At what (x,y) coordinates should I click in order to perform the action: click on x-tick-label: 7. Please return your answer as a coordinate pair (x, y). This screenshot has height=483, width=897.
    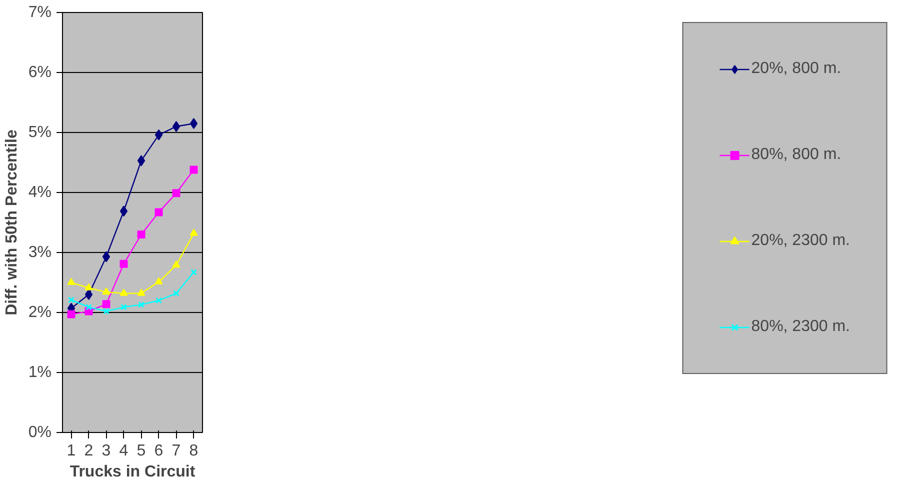
    Looking at the image, I should click on (176, 451).